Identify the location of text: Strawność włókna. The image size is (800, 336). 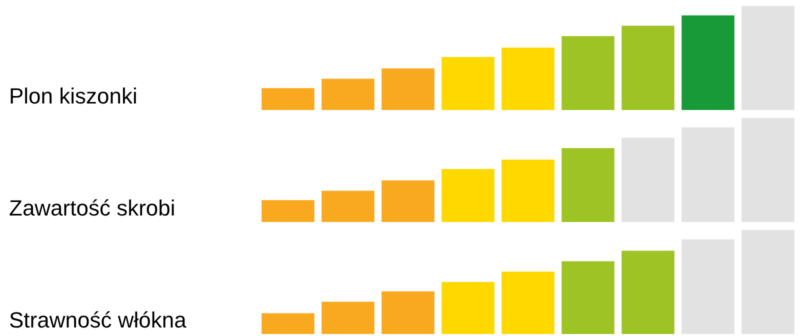
(98, 320).